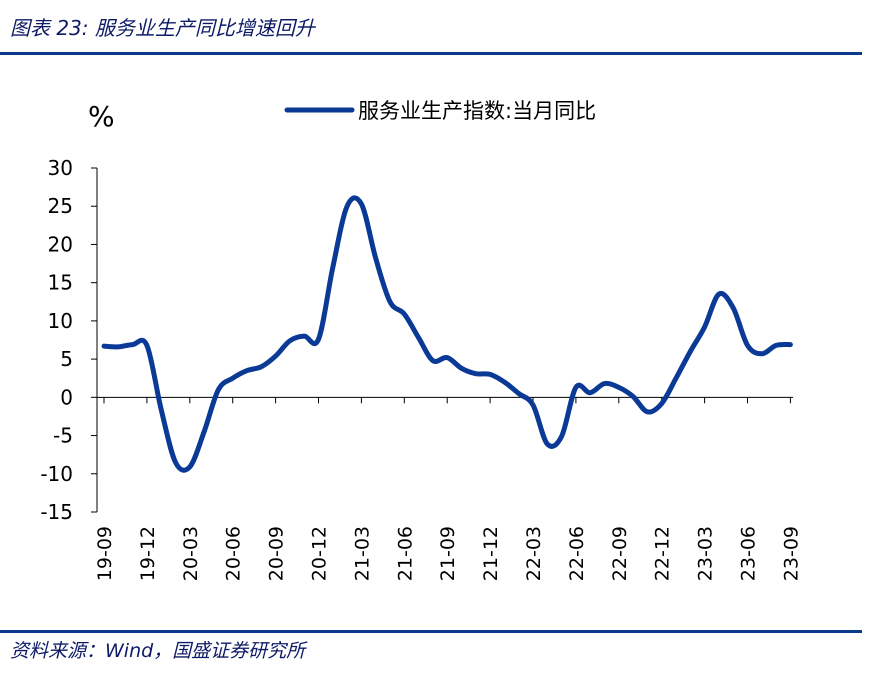 This screenshot has height=682, width=879. I want to click on header-rule, so click(431, 53).